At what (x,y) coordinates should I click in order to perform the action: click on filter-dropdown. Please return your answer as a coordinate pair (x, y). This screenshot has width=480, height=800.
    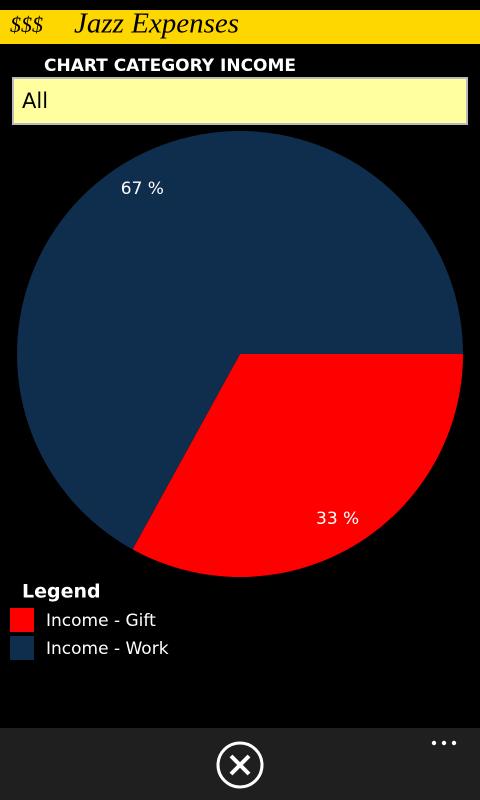
    Looking at the image, I should click on (240, 101).